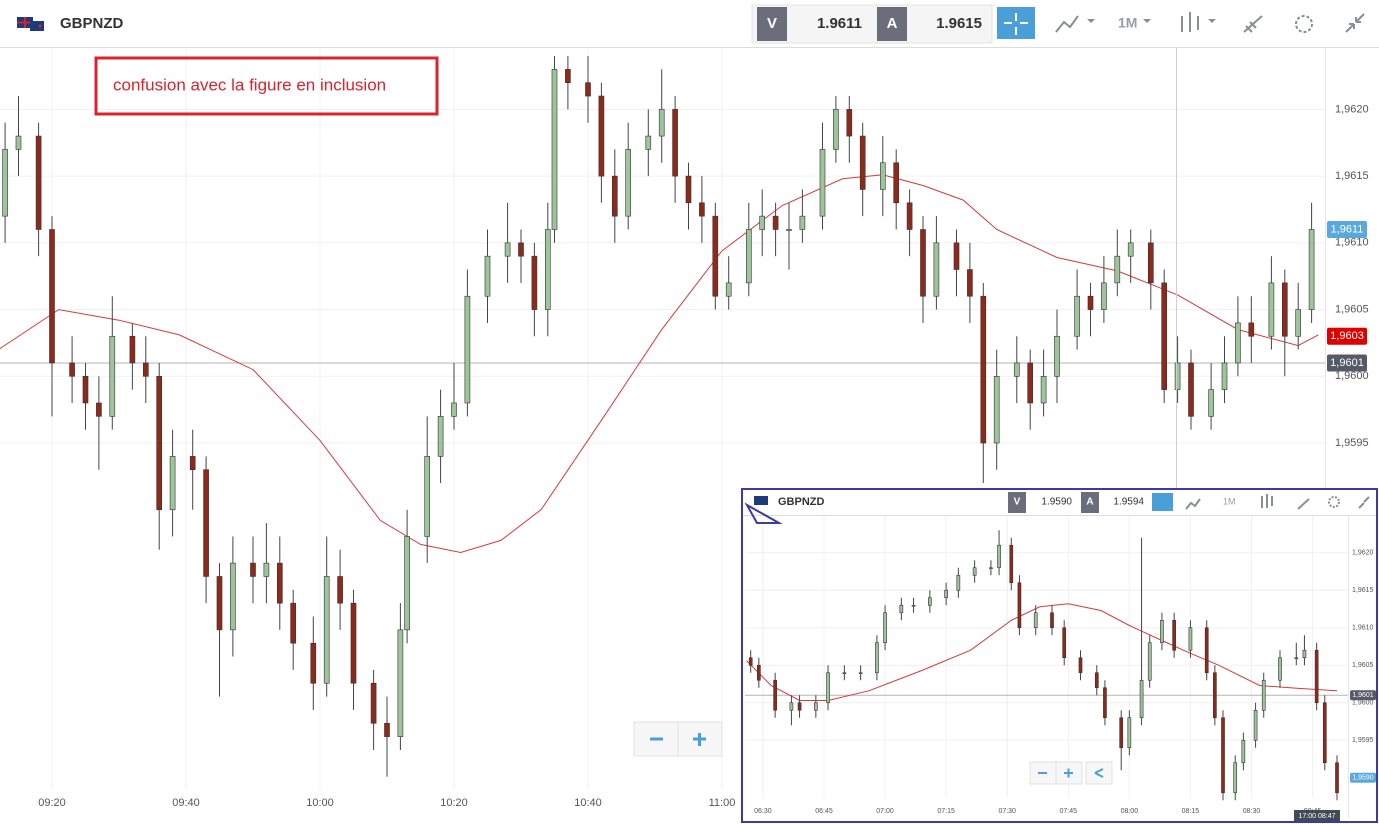  I want to click on expand-icon, so click(1355, 23).